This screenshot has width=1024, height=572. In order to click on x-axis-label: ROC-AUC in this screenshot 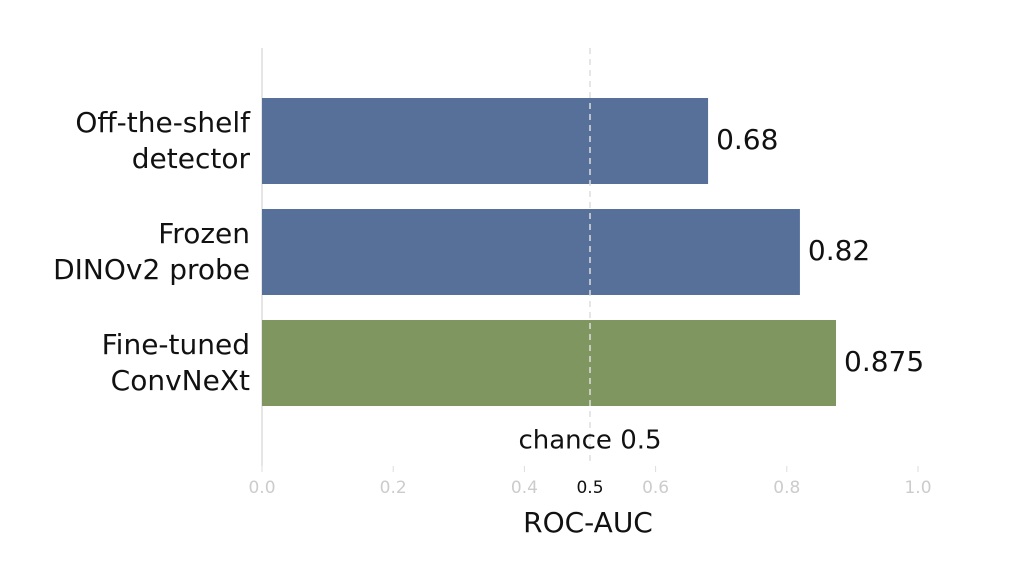, I will do `click(588, 522)`.